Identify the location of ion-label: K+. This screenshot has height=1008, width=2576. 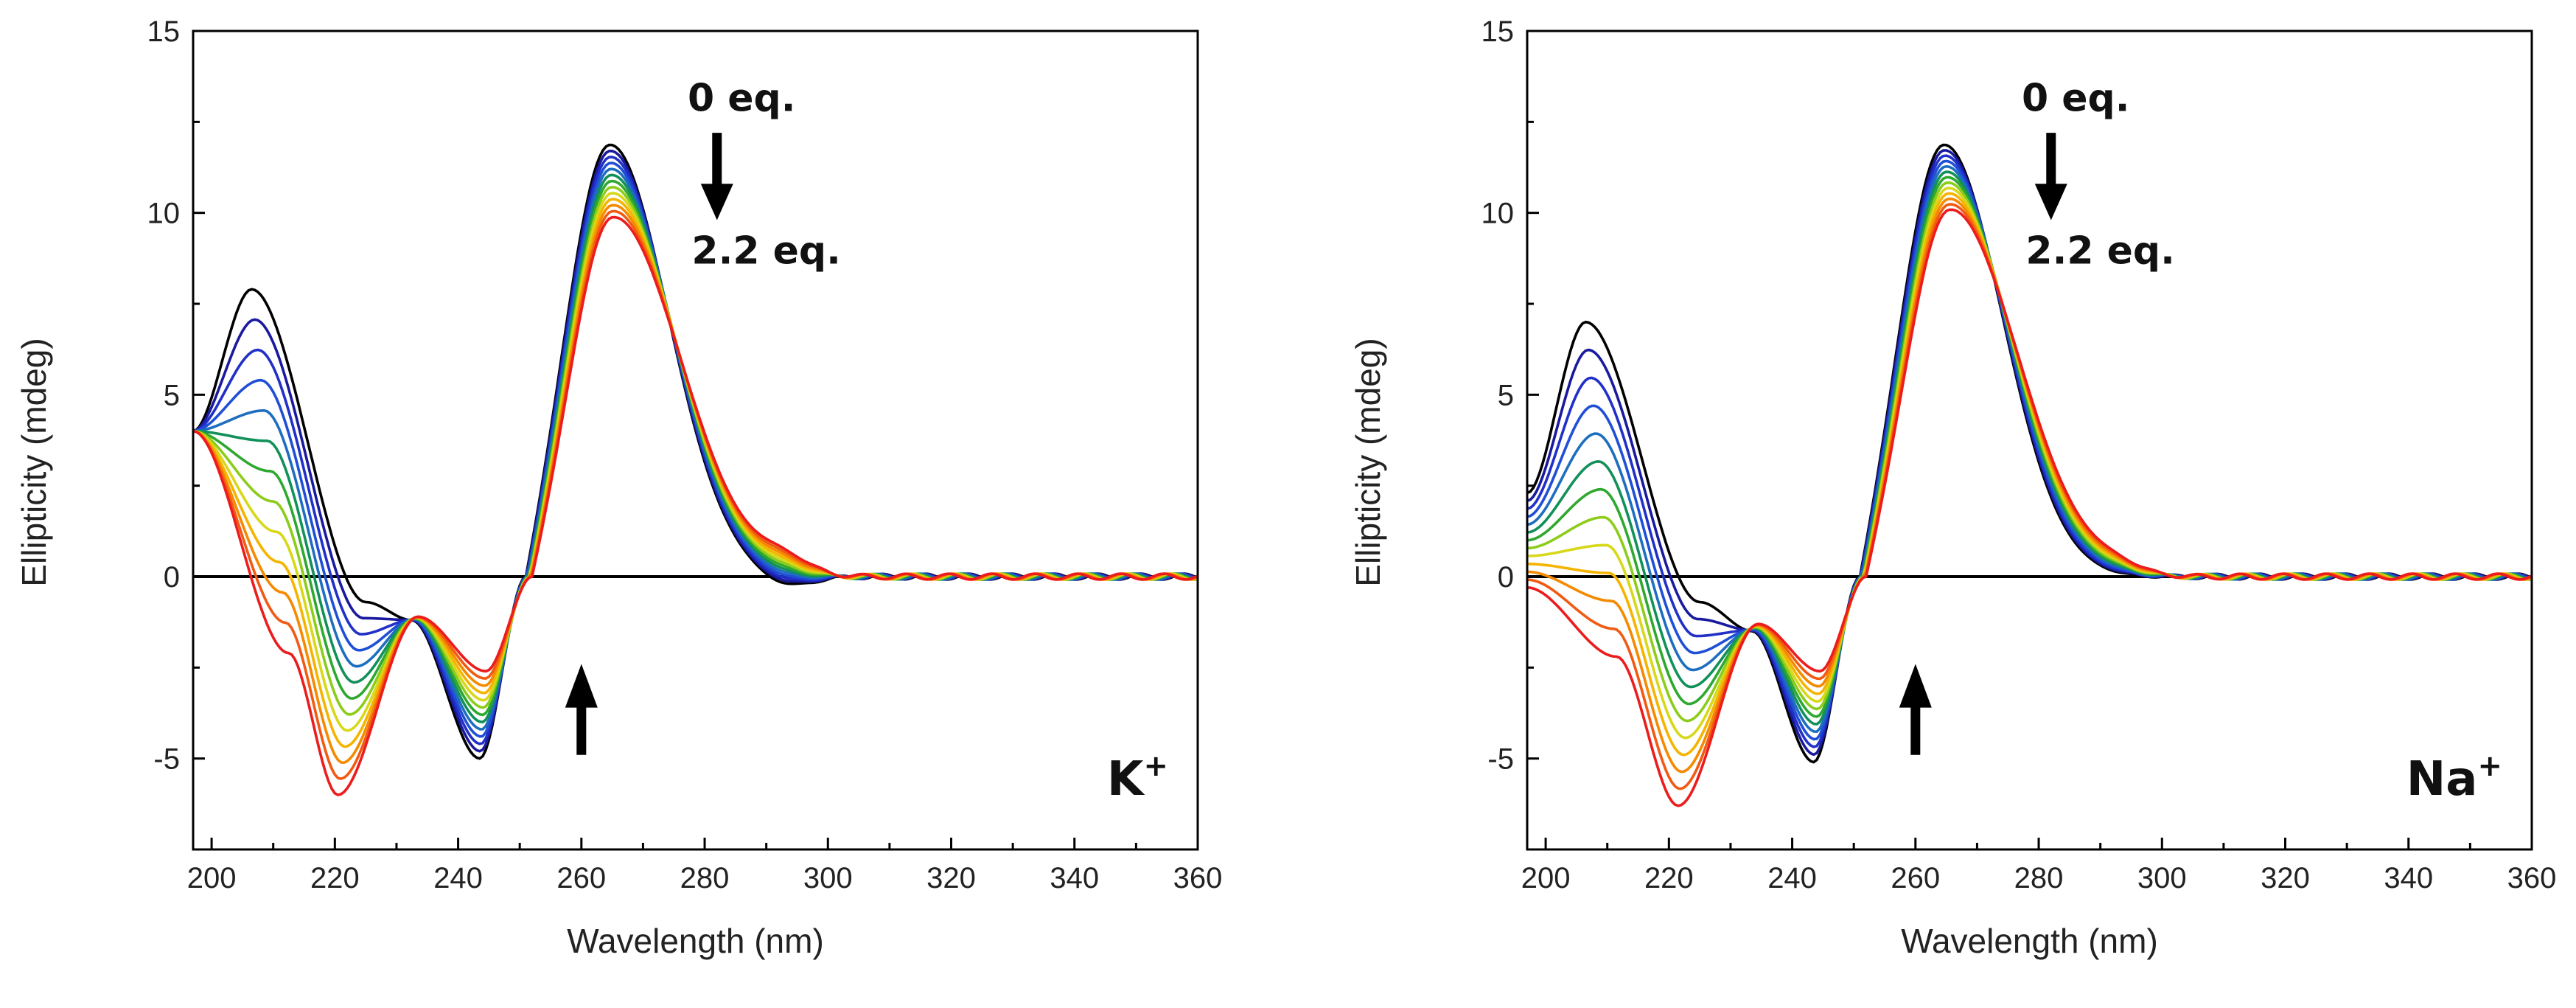
(1137, 778).